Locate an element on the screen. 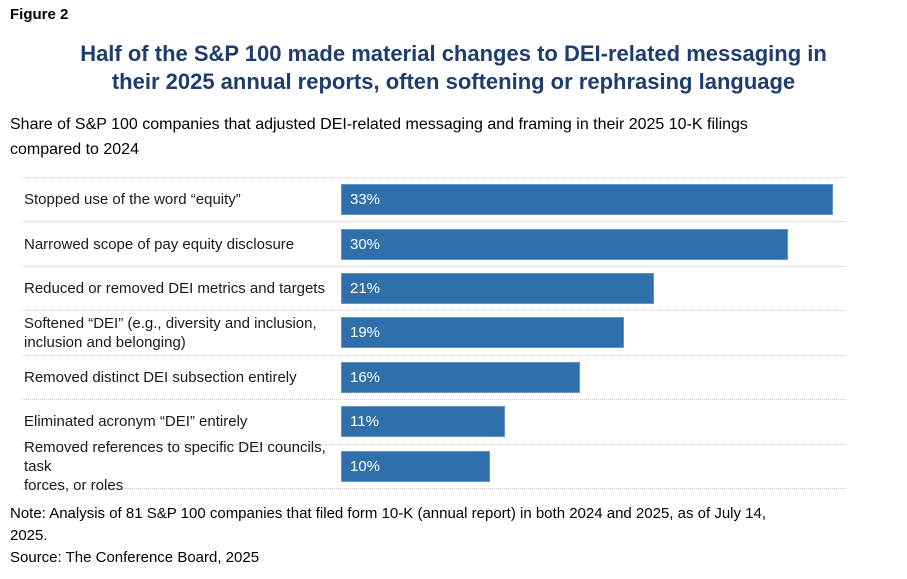 This screenshot has width=907, height=579. bar-zone: 10% is located at coordinates (593, 466).